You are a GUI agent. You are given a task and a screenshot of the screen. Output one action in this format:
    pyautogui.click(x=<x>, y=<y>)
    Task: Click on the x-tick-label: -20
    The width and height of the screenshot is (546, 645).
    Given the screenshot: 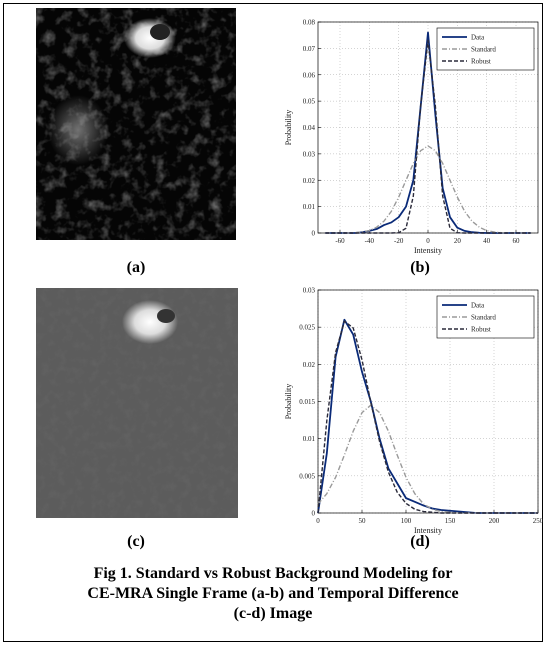 What is the action you would take?
    pyautogui.click(x=399, y=241)
    